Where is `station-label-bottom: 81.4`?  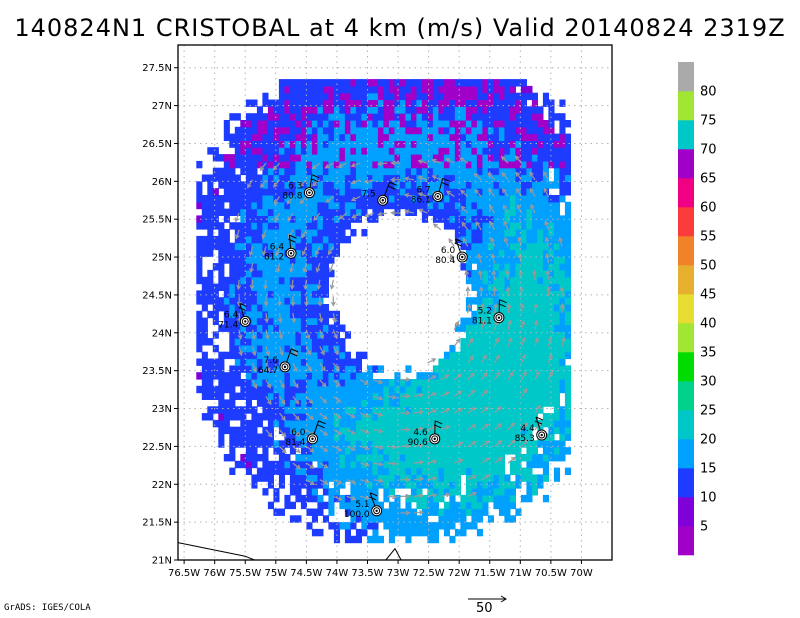 station-label-bottom: 81.4 is located at coordinates (295, 443).